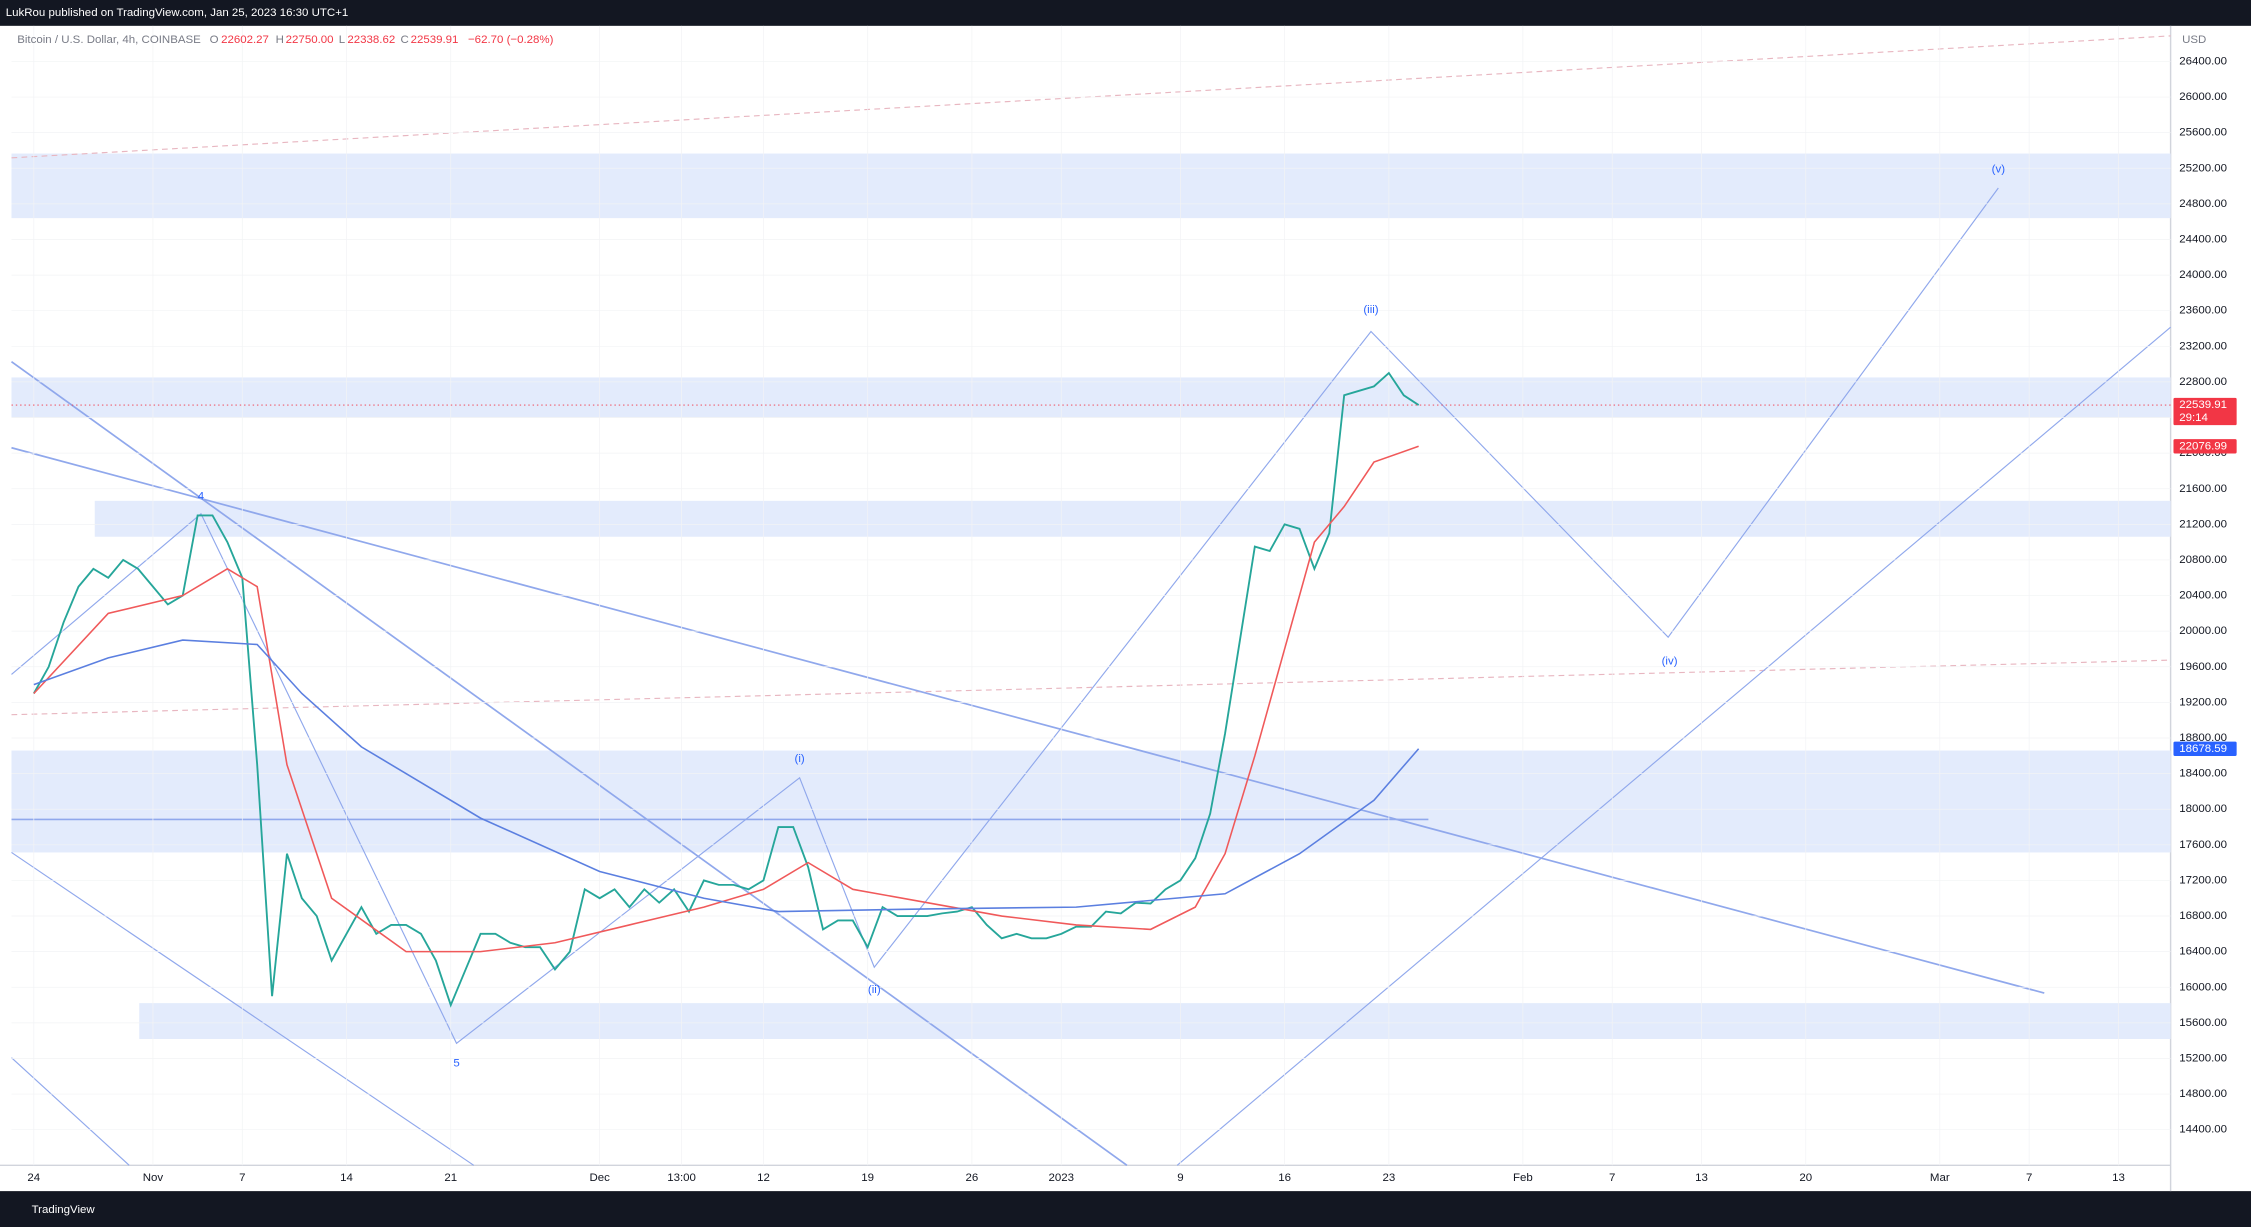  Describe the element at coordinates (2203, 702) in the screenshot. I see `y-tick-label: 19200.00` at that location.